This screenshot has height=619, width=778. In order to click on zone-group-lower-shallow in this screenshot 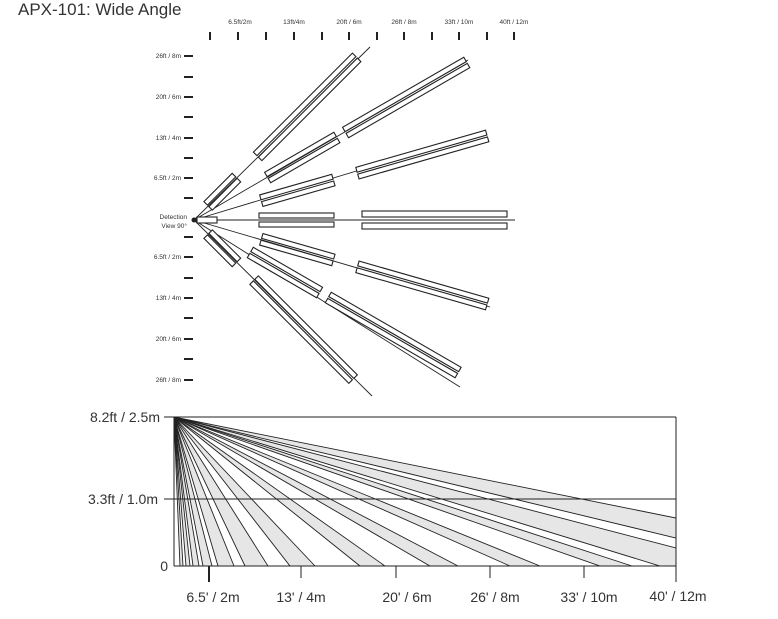, I will do `click(374, 271)`.